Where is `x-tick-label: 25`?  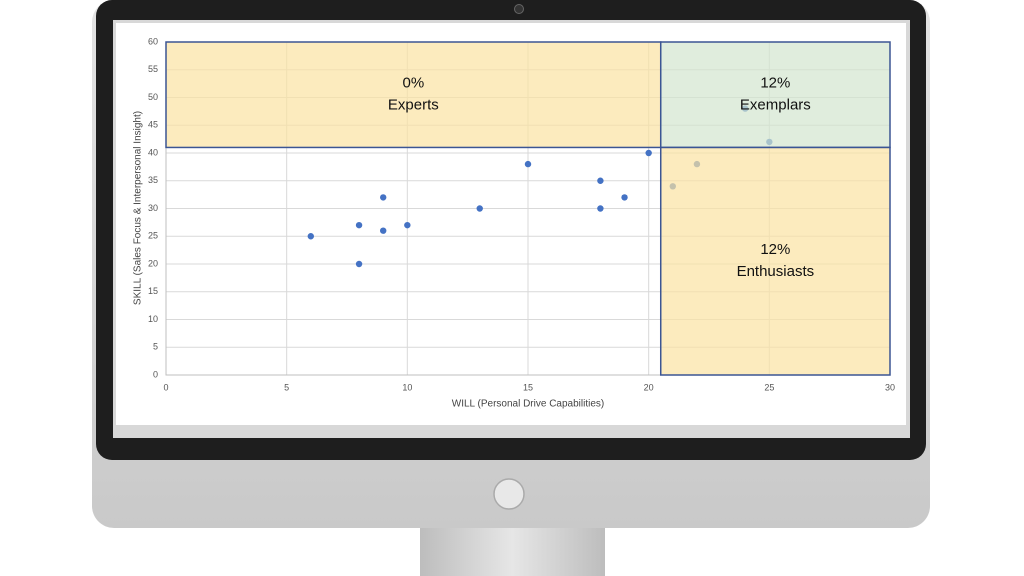 x-tick-label: 25 is located at coordinates (769, 387).